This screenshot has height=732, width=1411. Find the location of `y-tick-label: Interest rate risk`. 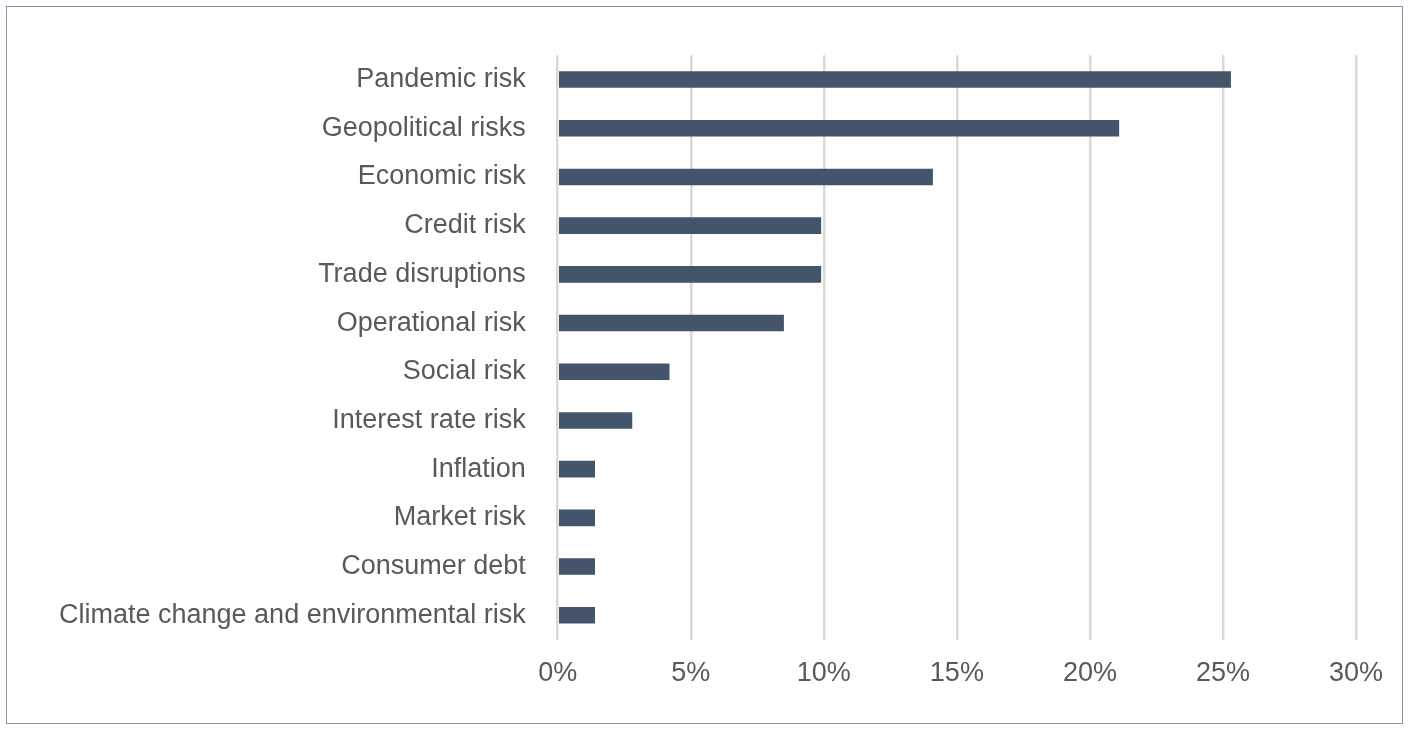

y-tick-label: Interest rate risk is located at coordinates (429, 418).